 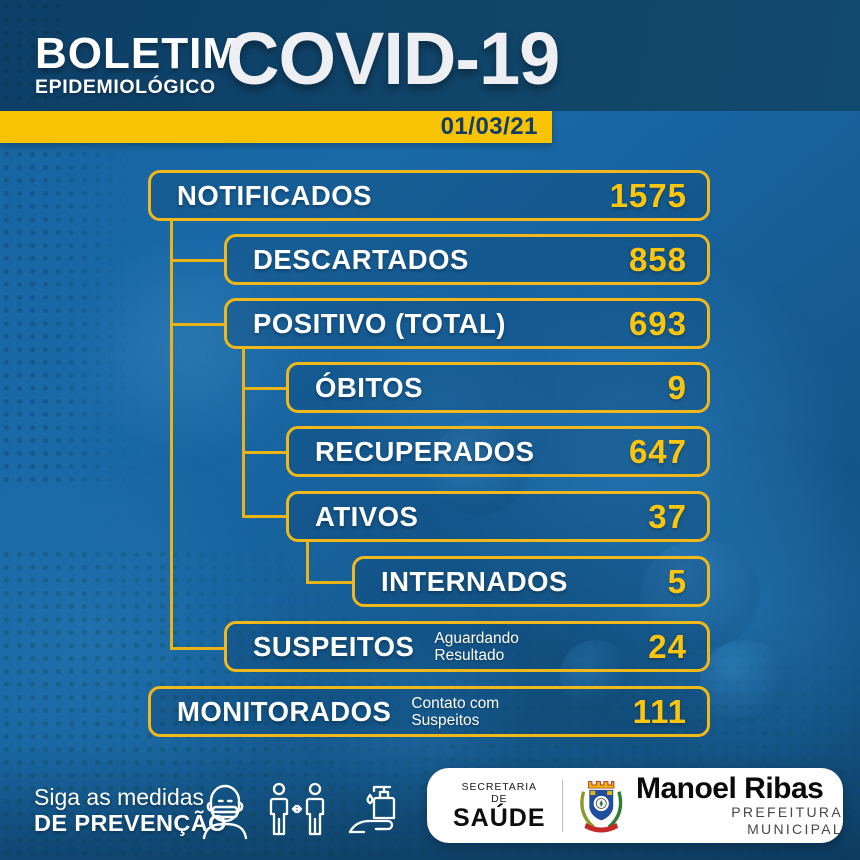 What do you see at coordinates (745, 682) in the screenshot?
I see `virus-bump` at bounding box center [745, 682].